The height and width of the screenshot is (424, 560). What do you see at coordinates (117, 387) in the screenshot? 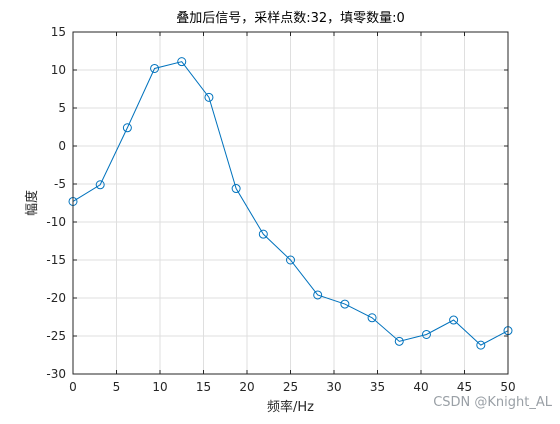
I see `x-tick-label: 5` at bounding box center [117, 387].